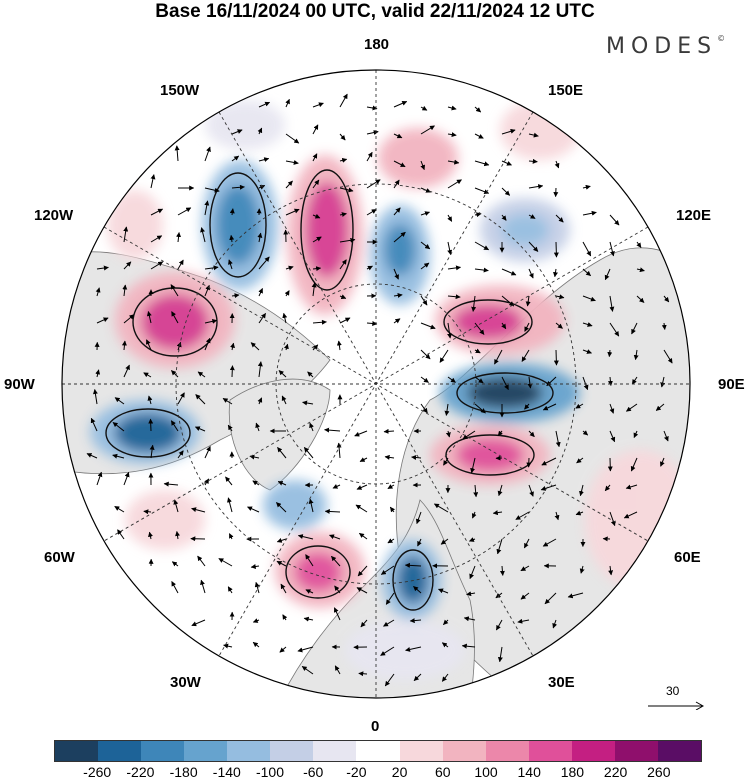 This screenshot has width=750, height=783. Describe the element at coordinates (662, 46) in the screenshot. I see `logo-text: MODES` at that location.